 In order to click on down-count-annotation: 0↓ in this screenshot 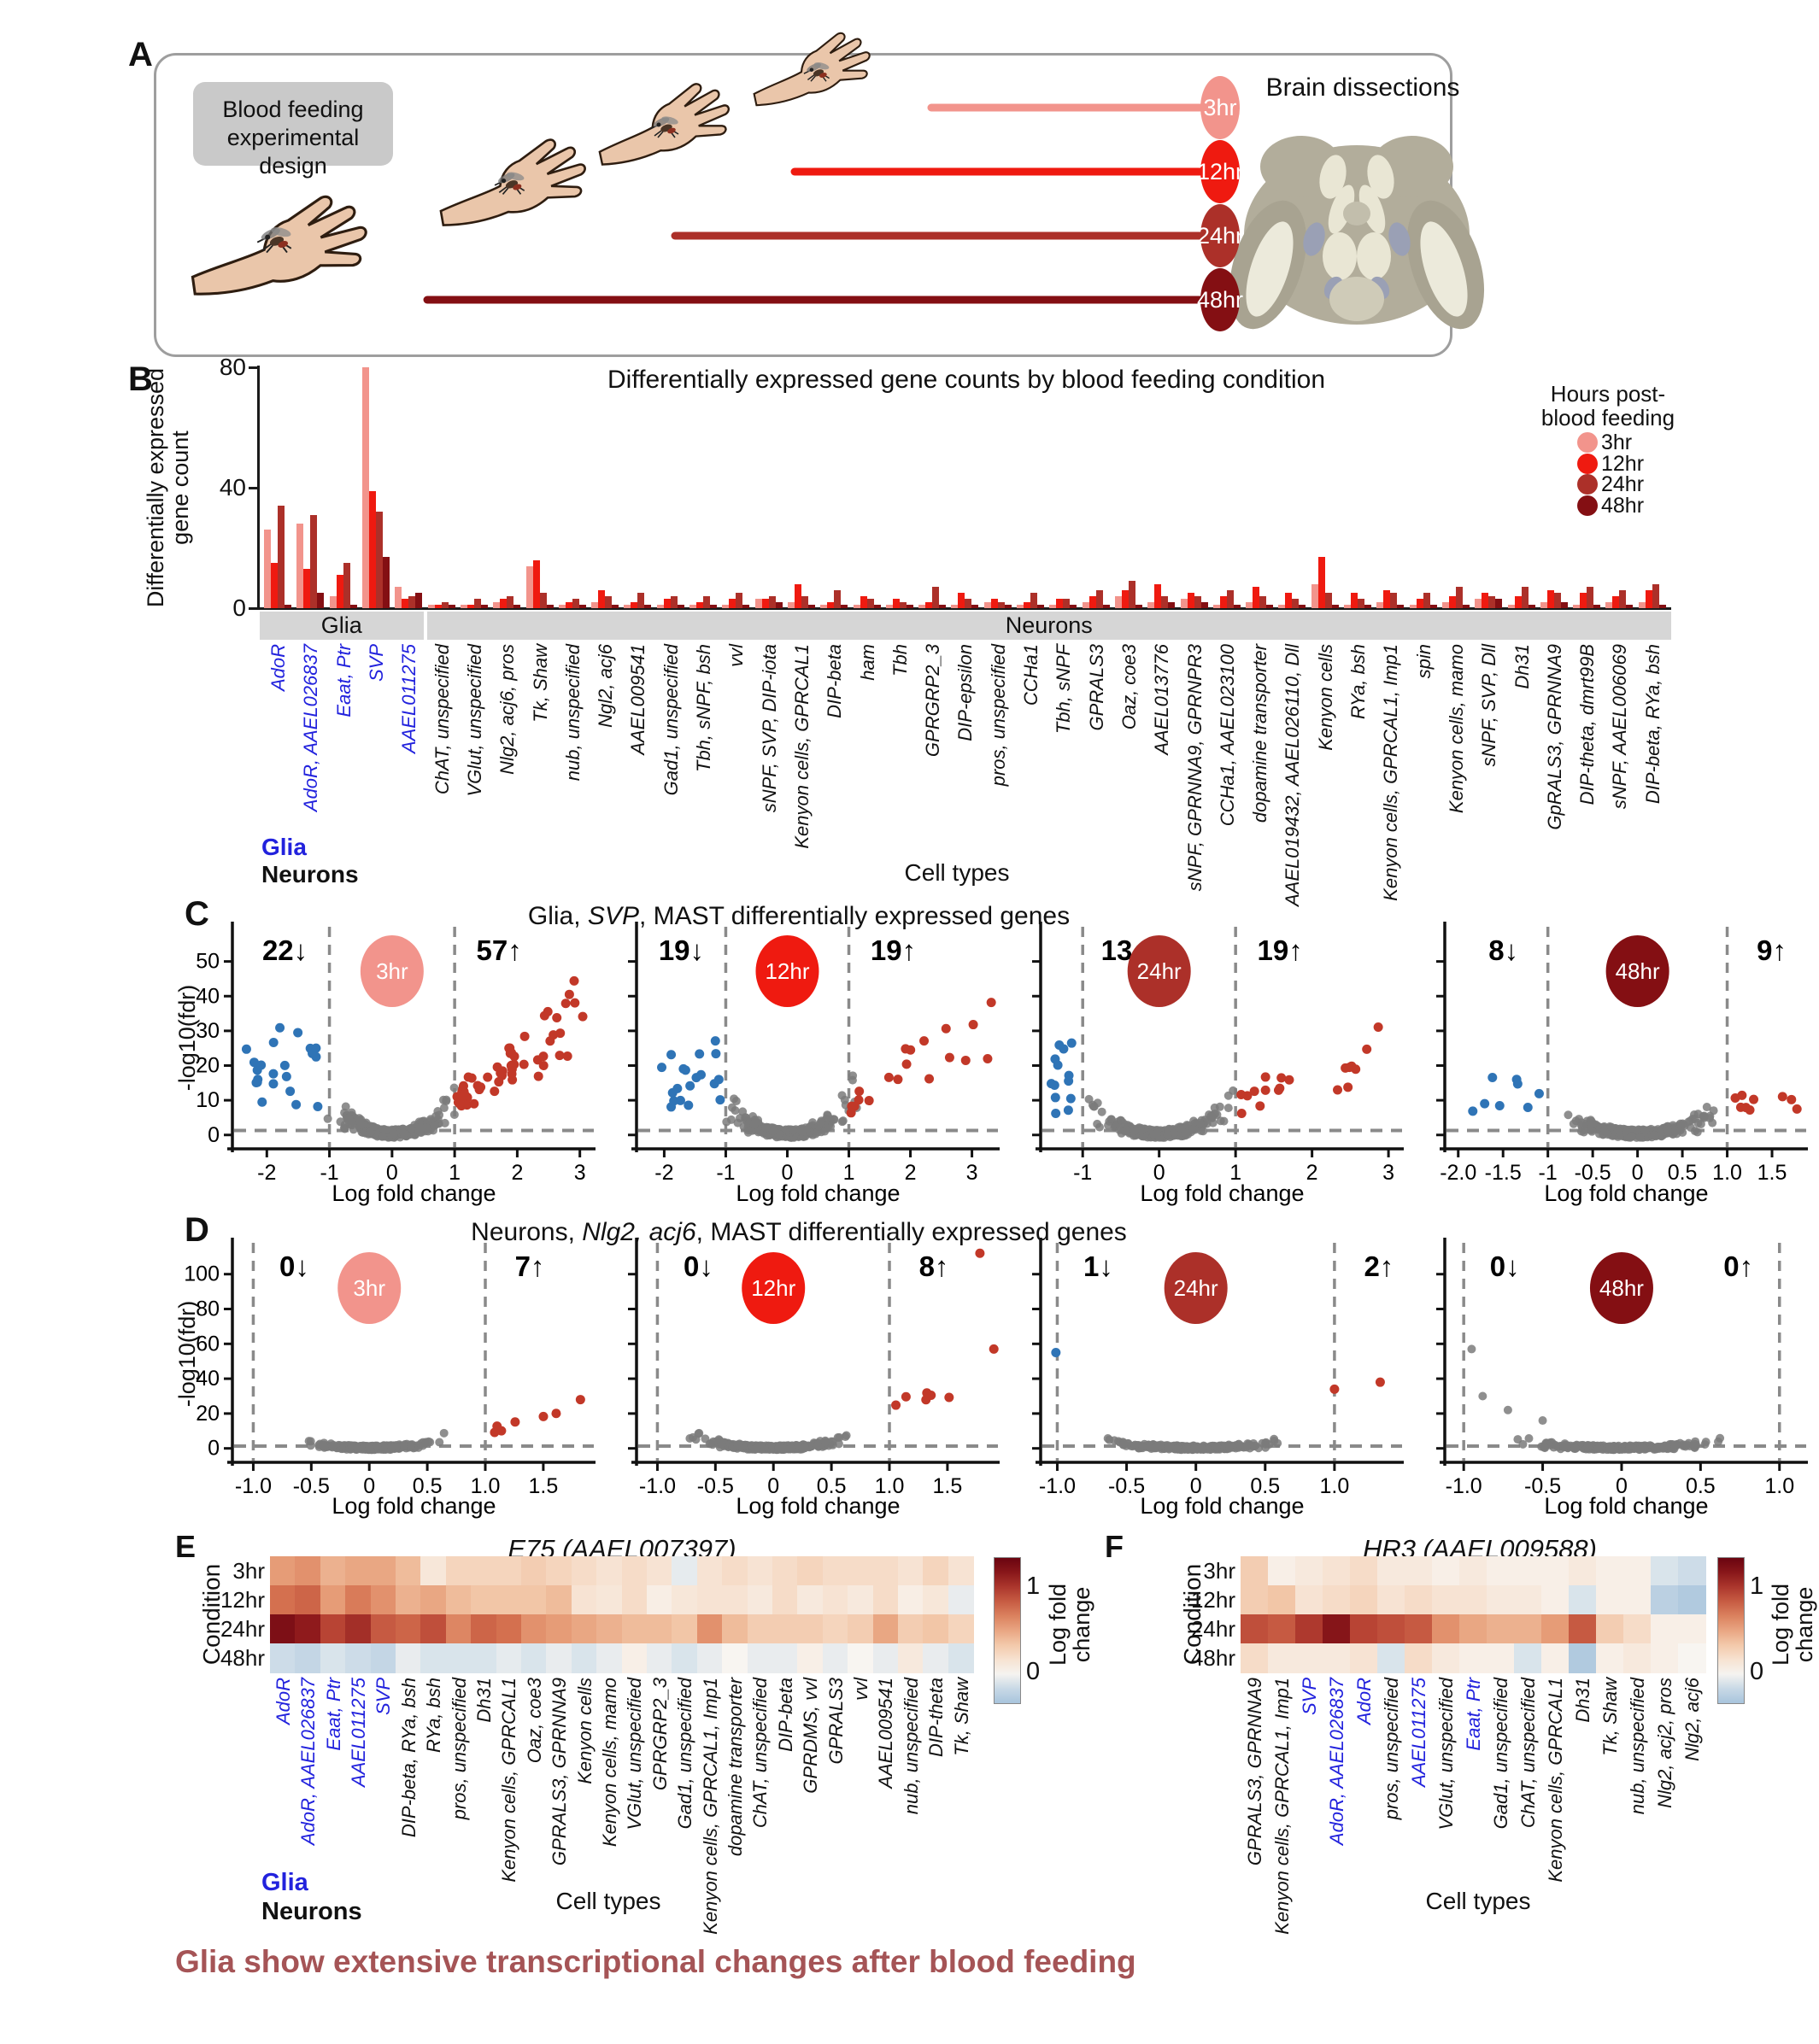, I will do `click(294, 1266)`.